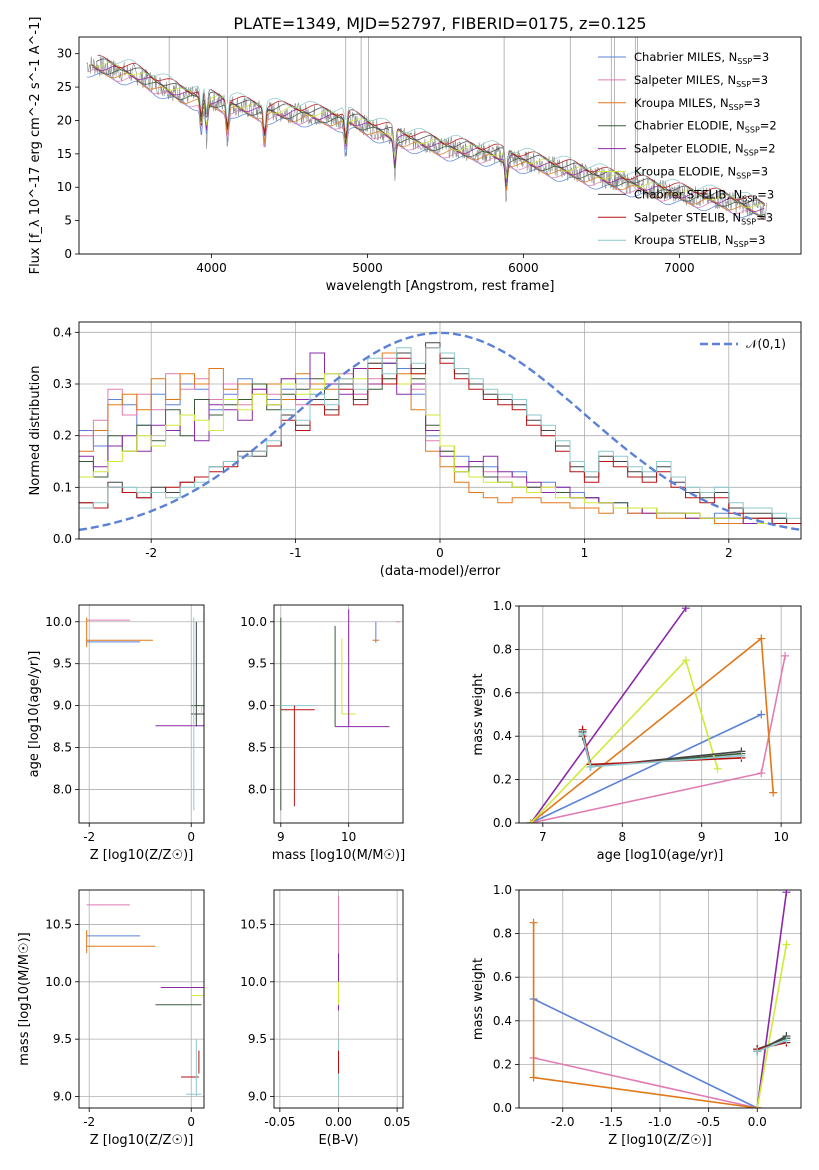  I want to click on x-tick-label: 7000, so click(679, 268).